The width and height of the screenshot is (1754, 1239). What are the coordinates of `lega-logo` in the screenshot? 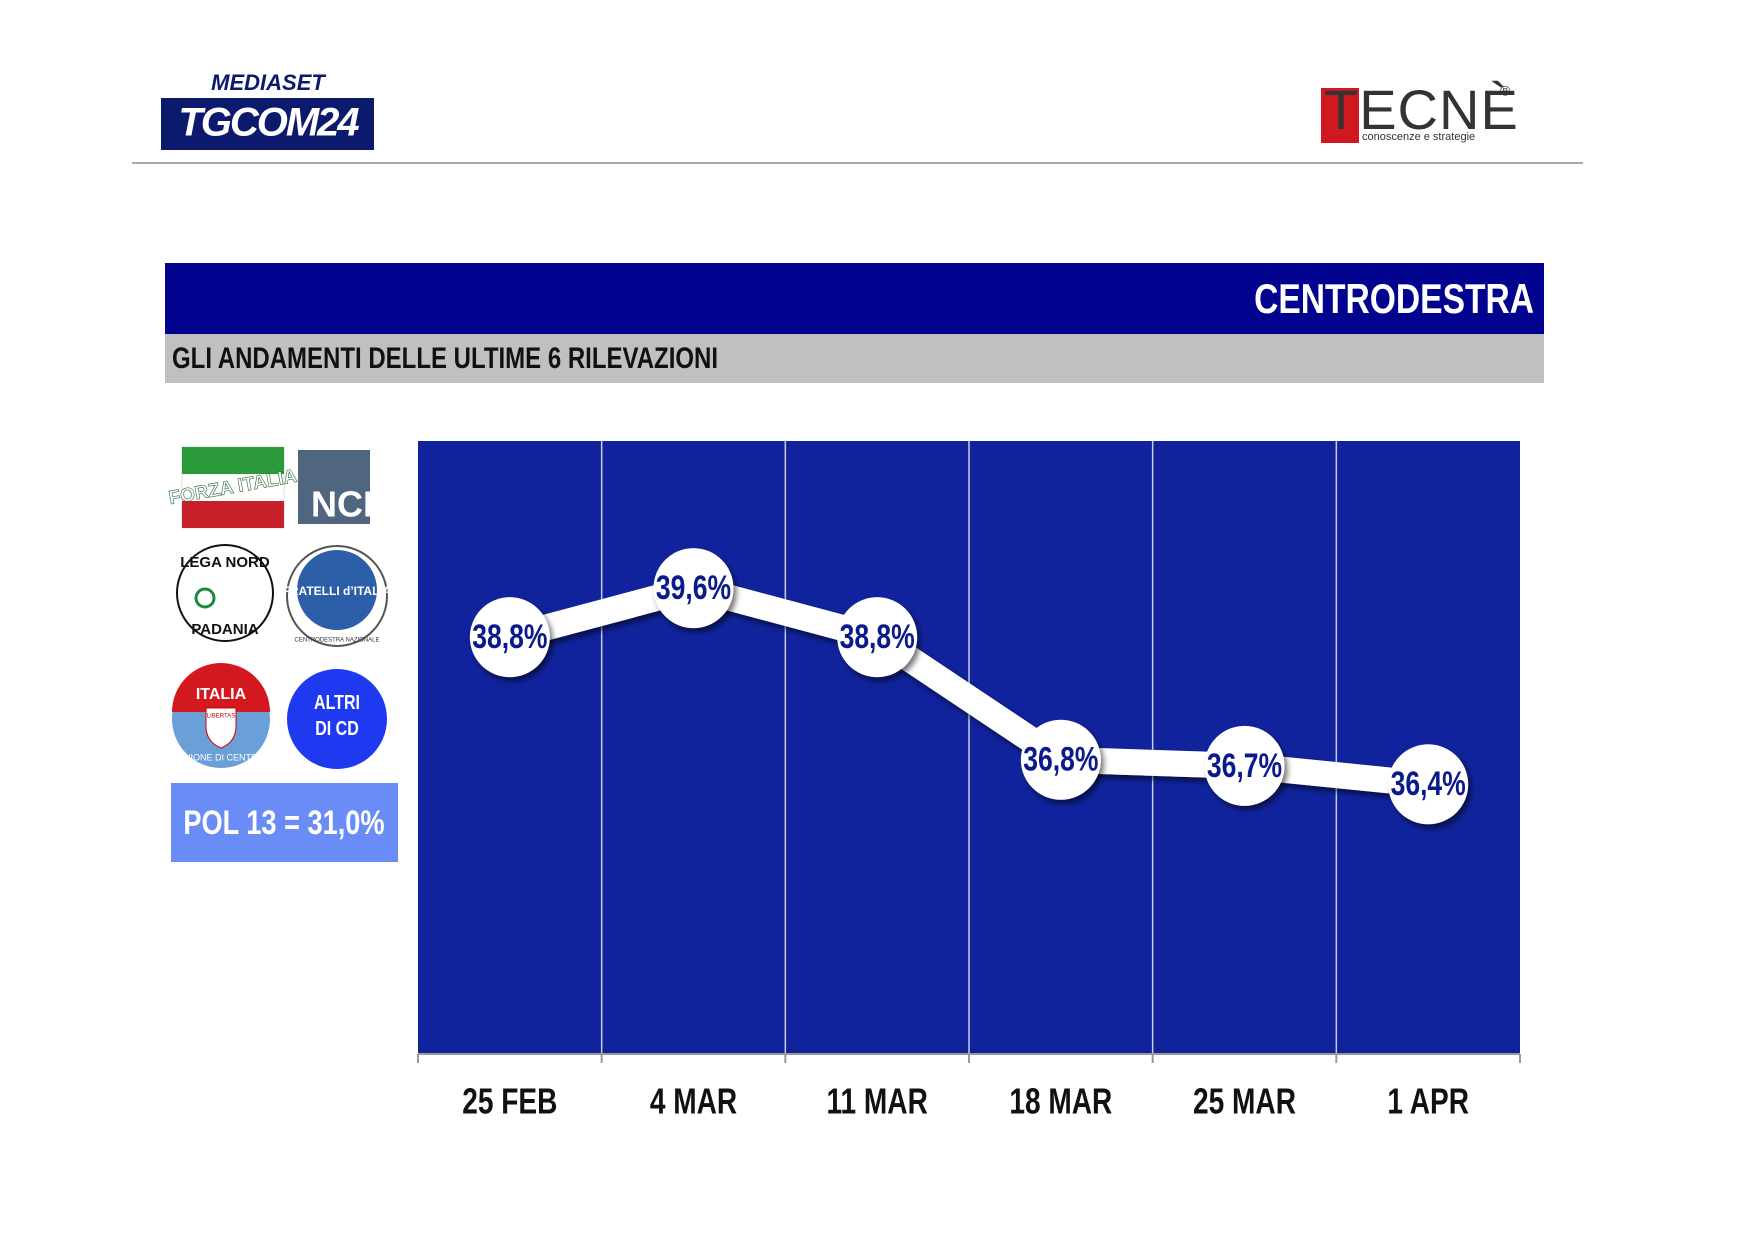 It's located at (225, 593).